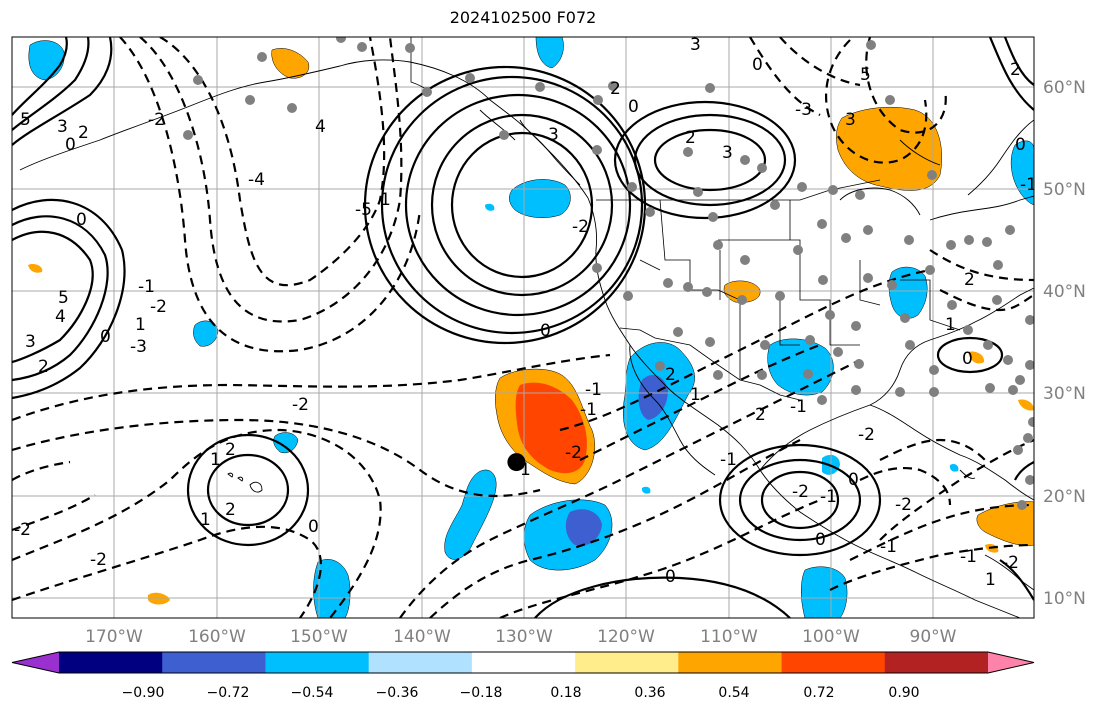 The image size is (1105, 712). I want to click on lon-label: 100°W, so click(831, 637).